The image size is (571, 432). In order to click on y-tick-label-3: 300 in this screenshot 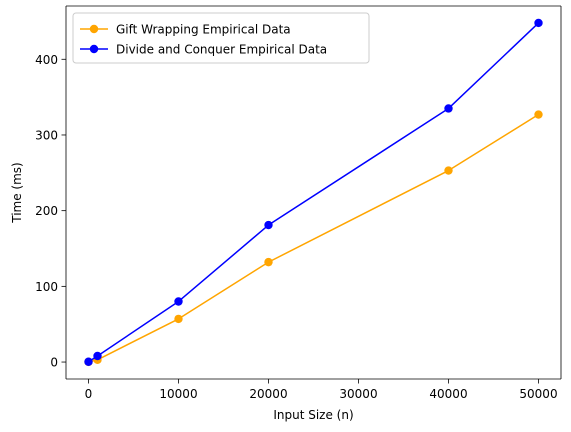, I will do `click(46, 135)`.